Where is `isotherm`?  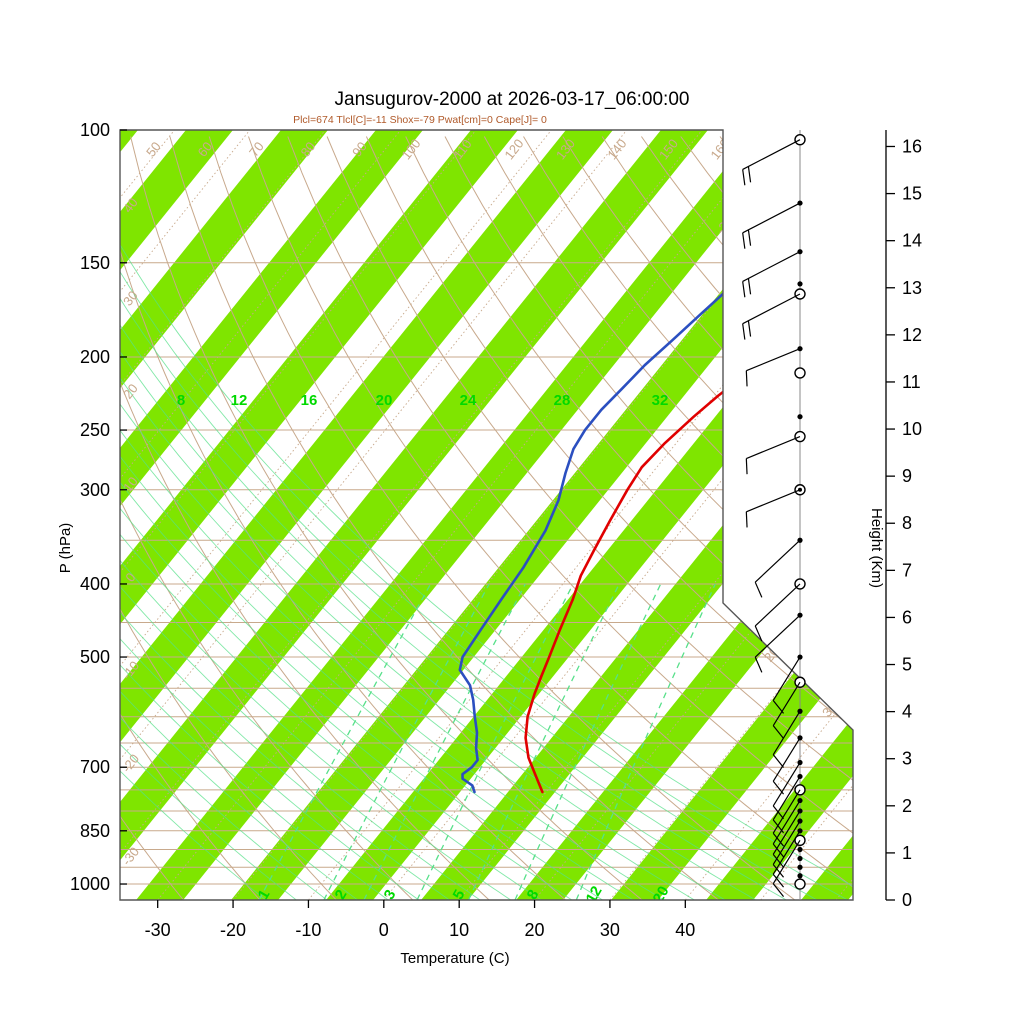
isotherm is located at coordinates (768, 515).